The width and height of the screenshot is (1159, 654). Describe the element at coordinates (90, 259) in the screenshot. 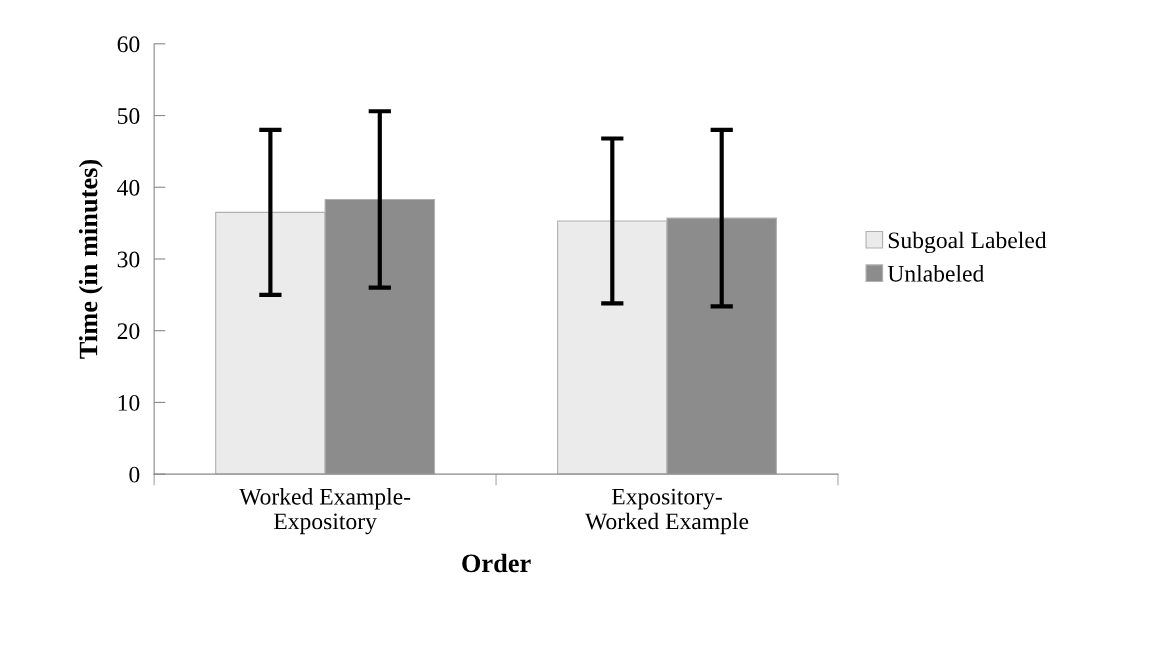

I see `y-axis-title: Time (in minutes)` at that location.